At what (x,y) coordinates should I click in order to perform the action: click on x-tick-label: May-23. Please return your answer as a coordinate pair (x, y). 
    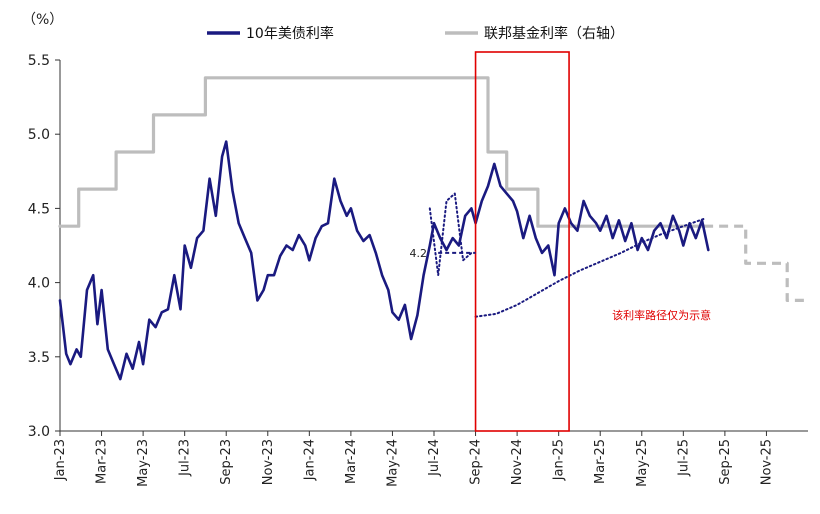
    Looking at the image, I should click on (143, 463).